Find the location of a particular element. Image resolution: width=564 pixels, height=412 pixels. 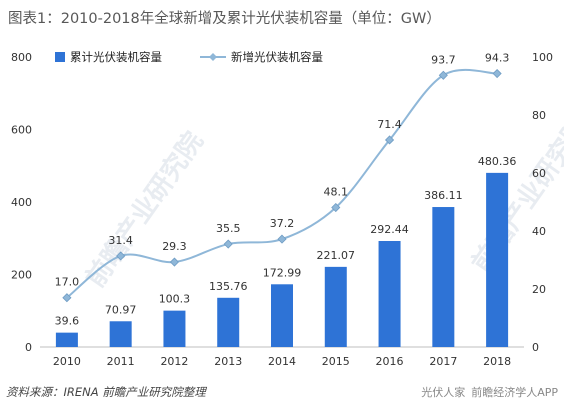

line-data-label: 93.7 is located at coordinates (443, 59).